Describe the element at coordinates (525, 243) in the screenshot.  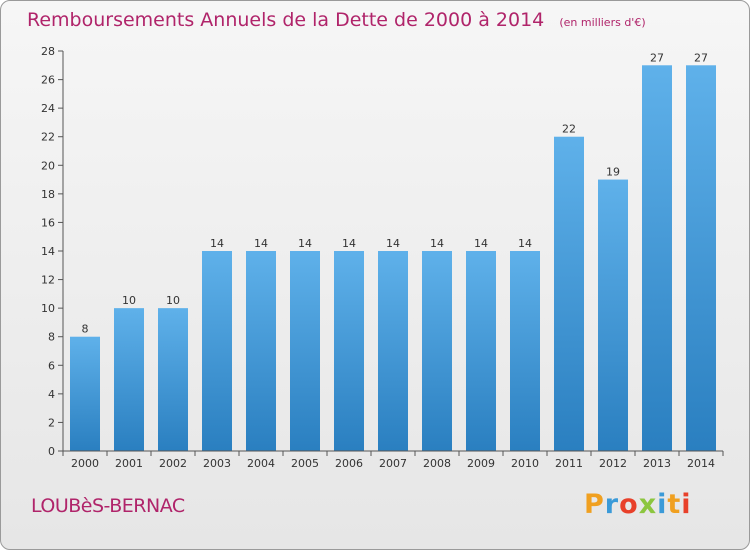
I see `data-label-2010: 14` at that location.